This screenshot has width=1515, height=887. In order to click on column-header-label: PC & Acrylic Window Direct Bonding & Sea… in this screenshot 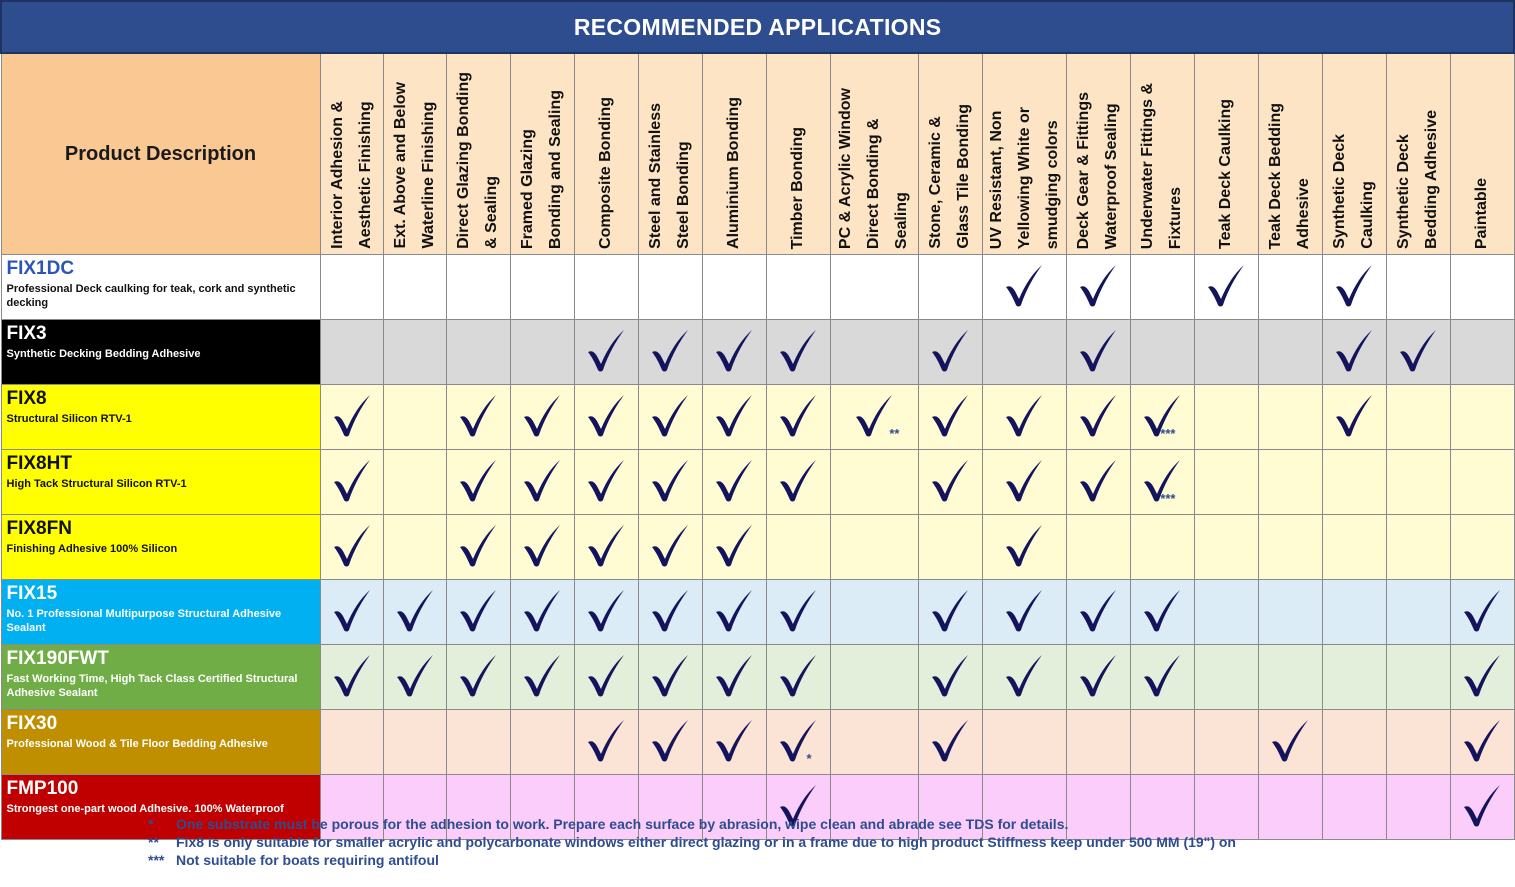, I will do `click(873, 168)`.